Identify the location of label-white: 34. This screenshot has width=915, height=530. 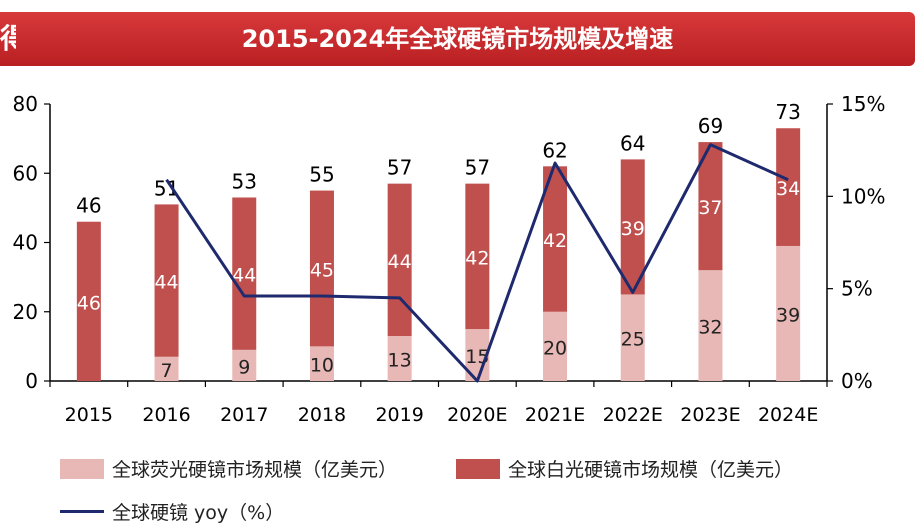
(788, 189).